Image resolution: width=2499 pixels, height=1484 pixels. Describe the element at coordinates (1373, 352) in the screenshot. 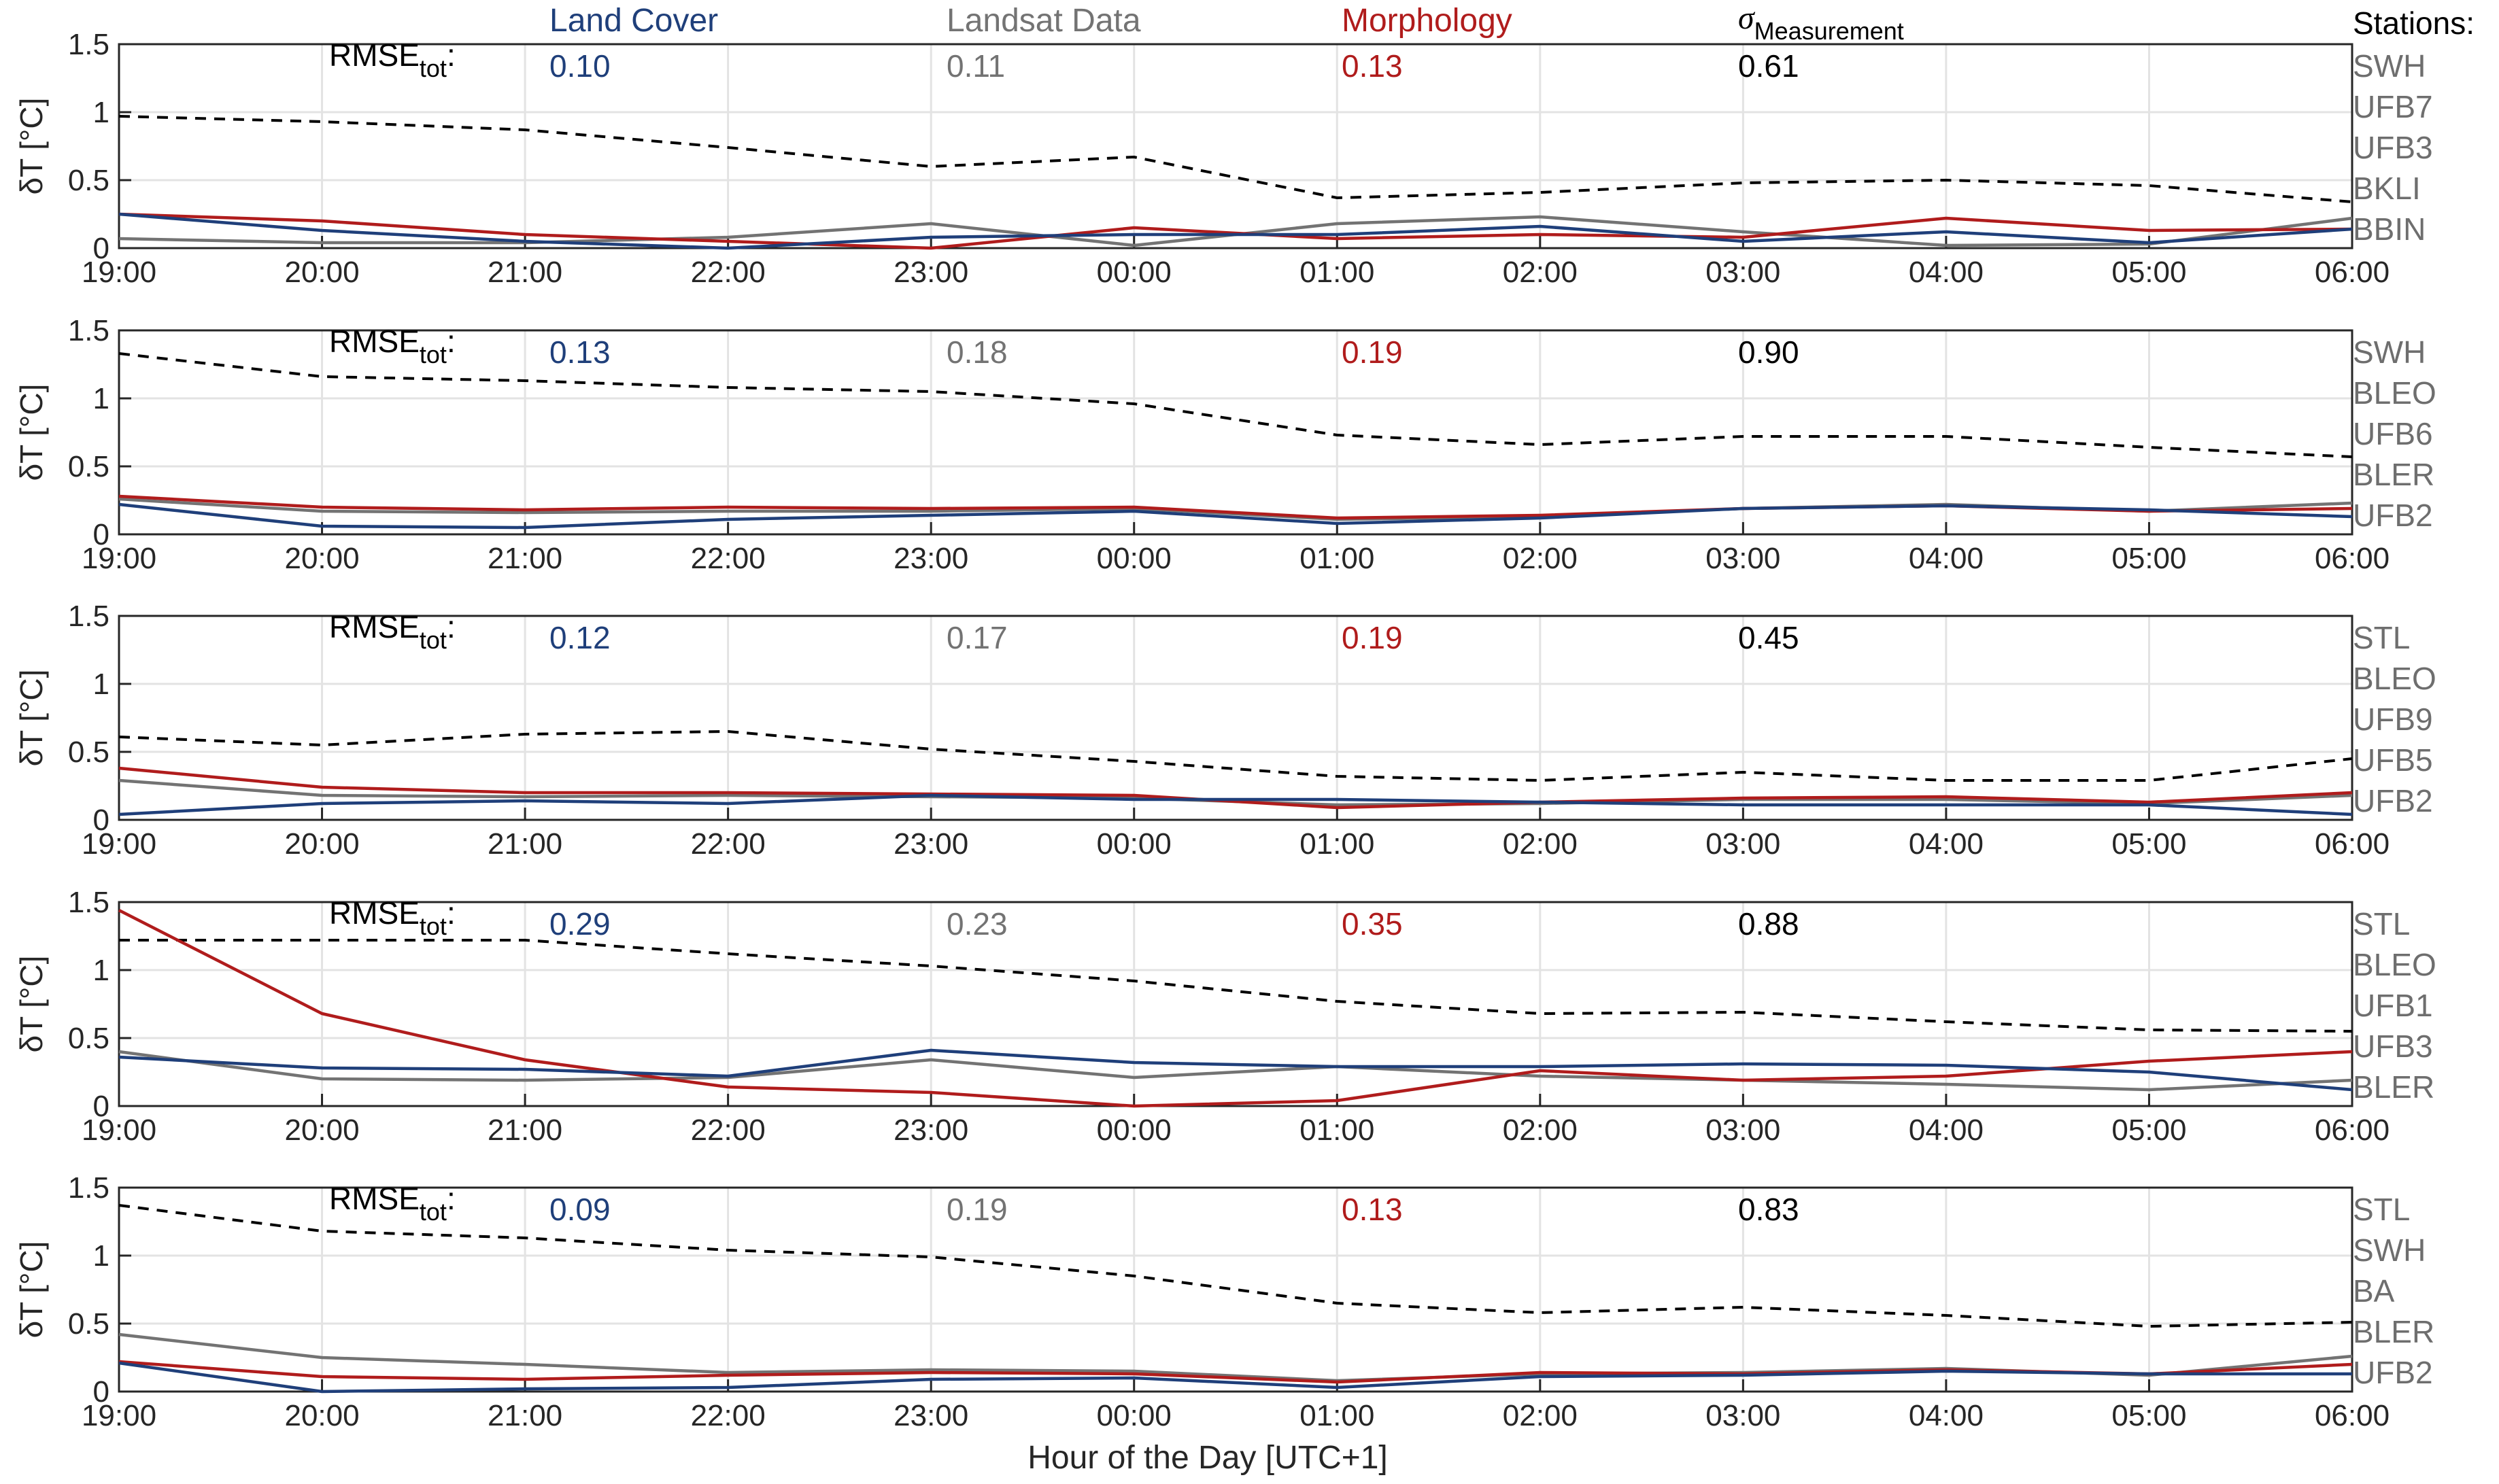

I see `rmse-value-morphology: 0.19` at that location.